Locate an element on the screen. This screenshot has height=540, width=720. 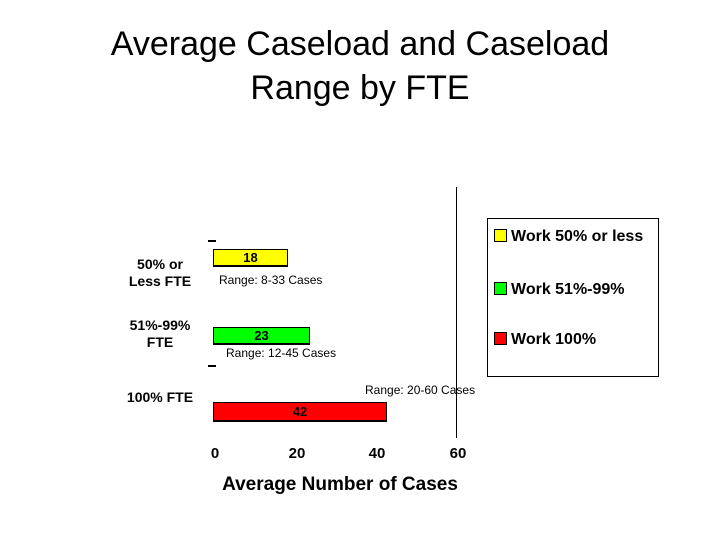
bar-value-label: 23 is located at coordinates (261, 335).